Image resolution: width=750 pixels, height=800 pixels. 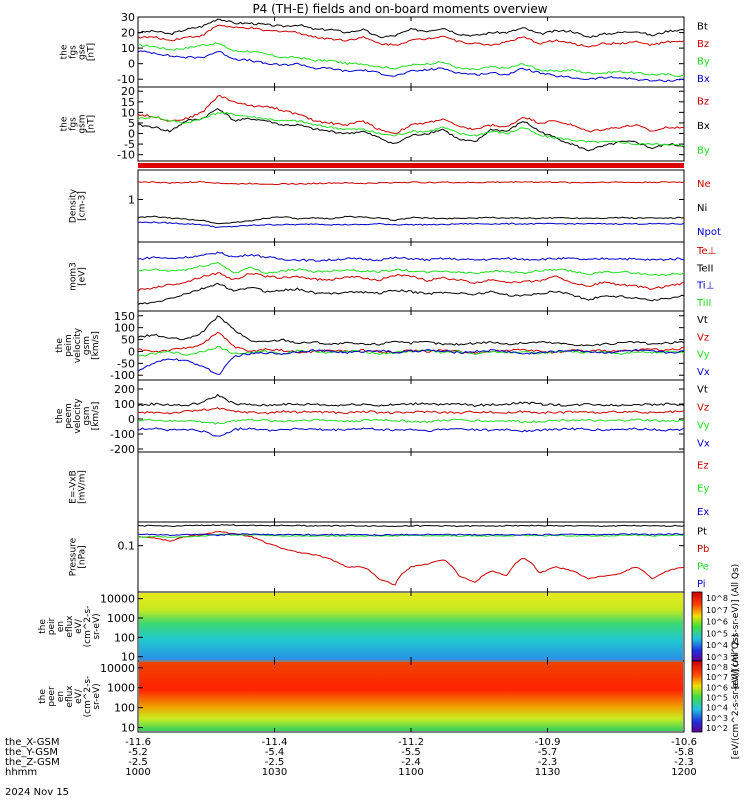 What do you see at coordinates (411, 224) in the screenshot?
I see `series-line-Npot` at bounding box center [411, 224].